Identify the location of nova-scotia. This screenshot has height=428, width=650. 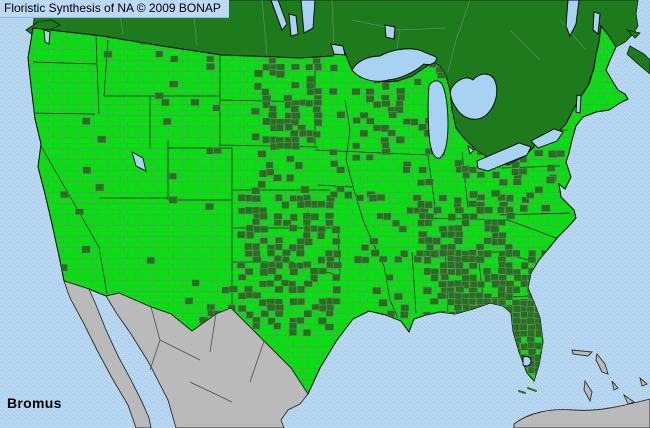
(638, 60).